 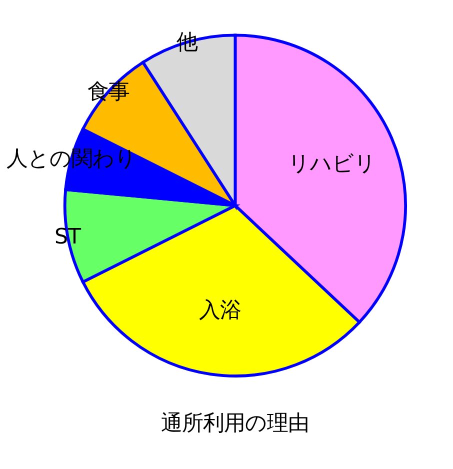 I want to click on slice-label: 入浴, so click(x=220, y=310).